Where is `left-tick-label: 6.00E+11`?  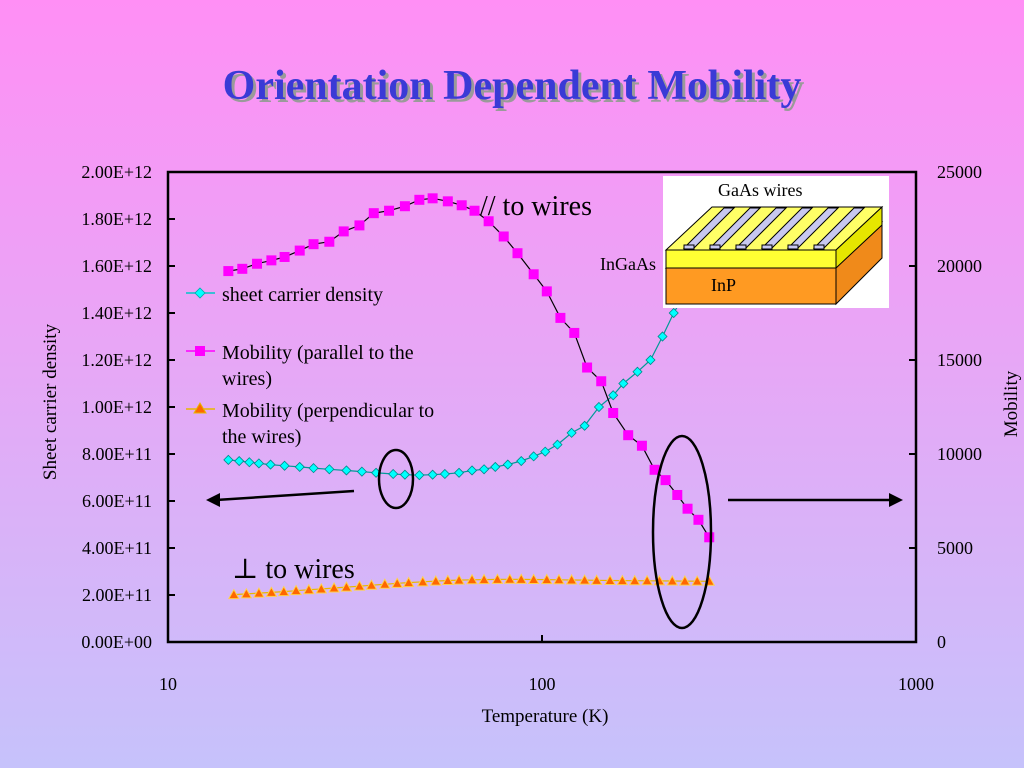 left-tick-label: 6.00E+11 is located at coordinates (117, 501).